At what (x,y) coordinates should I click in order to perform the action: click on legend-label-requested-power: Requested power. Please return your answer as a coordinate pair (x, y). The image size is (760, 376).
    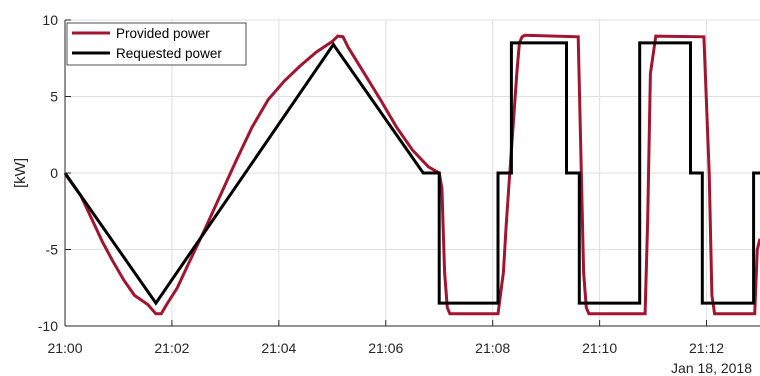
    Looking at the image, I should click on (169, 53).